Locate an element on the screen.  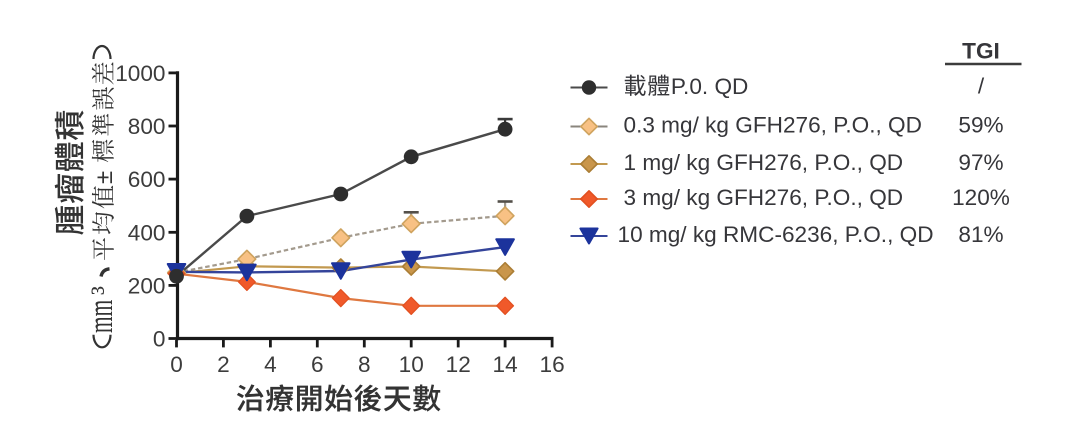
svg-text: 3 mg/ kg GFH276, P.O., QD is located at coordinates (764, 197).